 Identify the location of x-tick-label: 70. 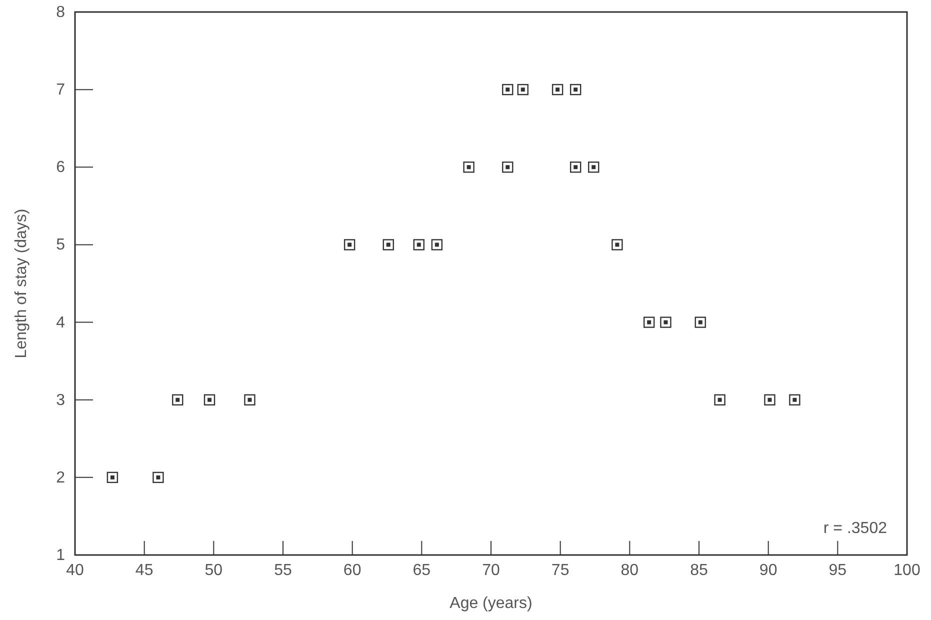
(491, 570).